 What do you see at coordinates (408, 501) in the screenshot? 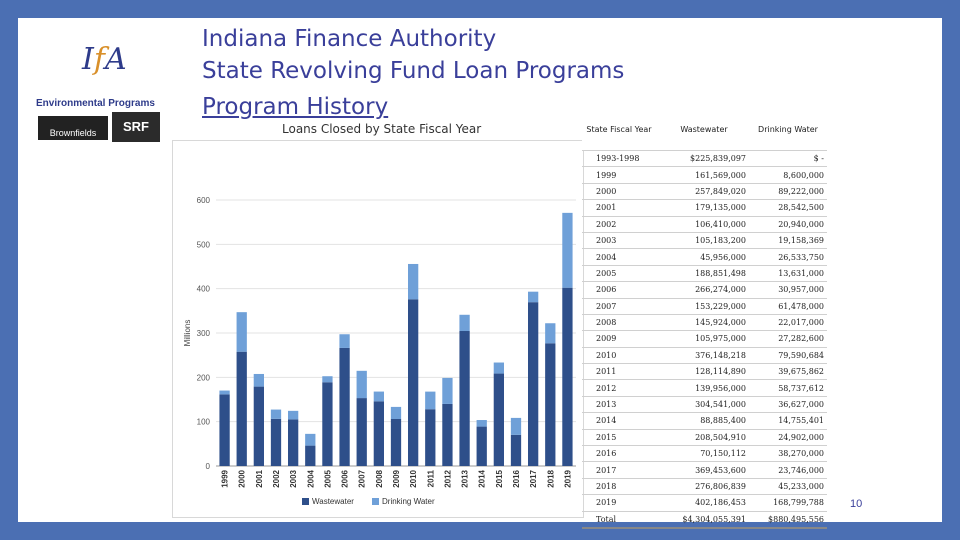
I see `legend-label: Drinking Water` at bounding box center [408, 501].